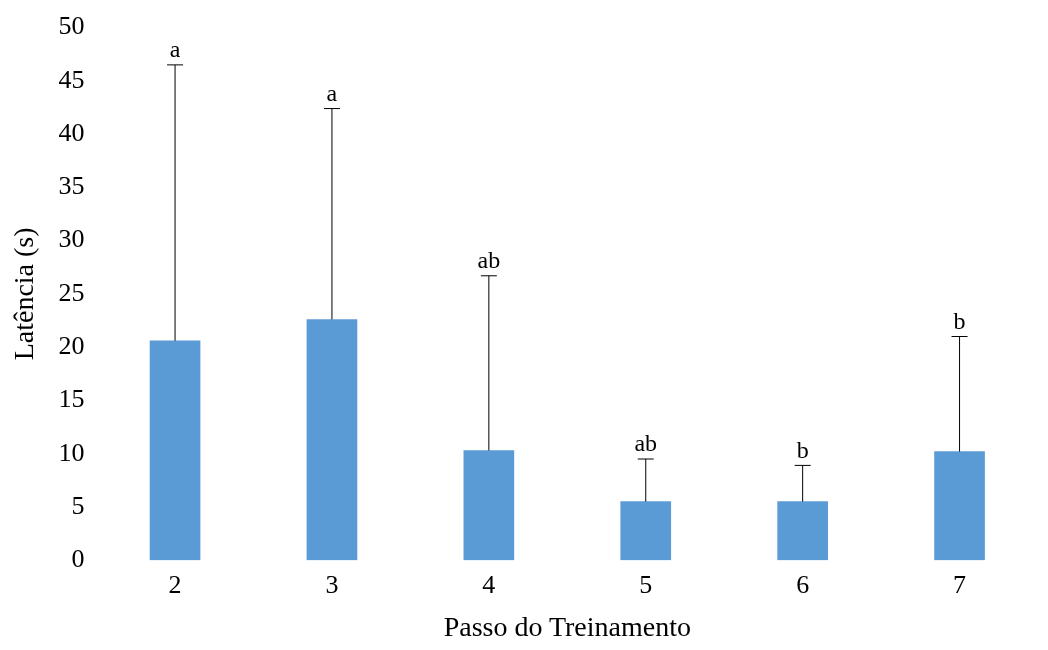  What do you see at coordinates (71, 292) in the screenshot?
I see `y-tick-label: 25` at bounding box center [71, 292].